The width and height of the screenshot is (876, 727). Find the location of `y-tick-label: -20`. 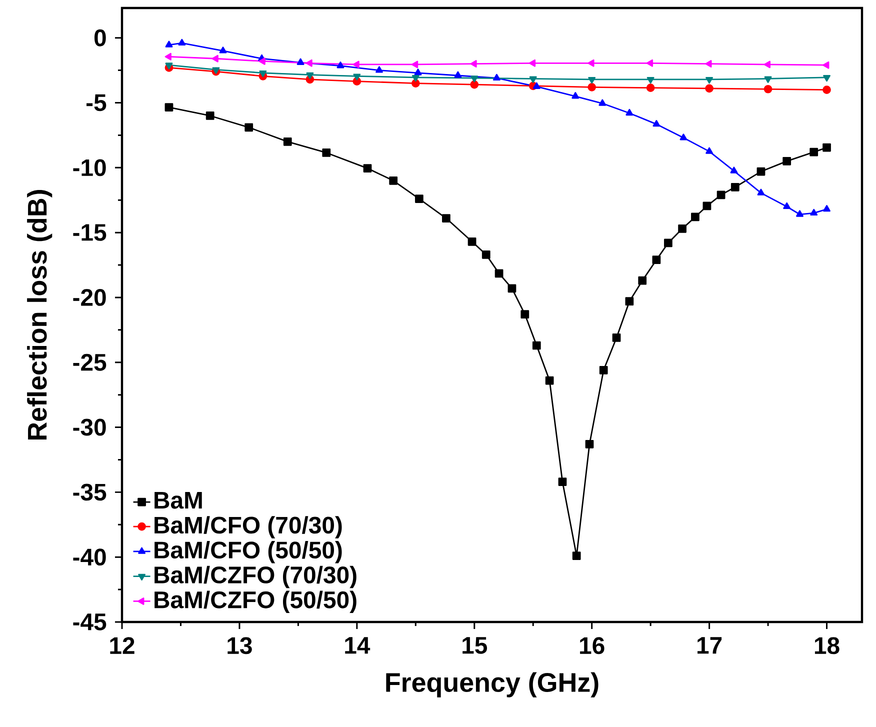

y-tick-label: -20 is located at coordinates (89, 297).